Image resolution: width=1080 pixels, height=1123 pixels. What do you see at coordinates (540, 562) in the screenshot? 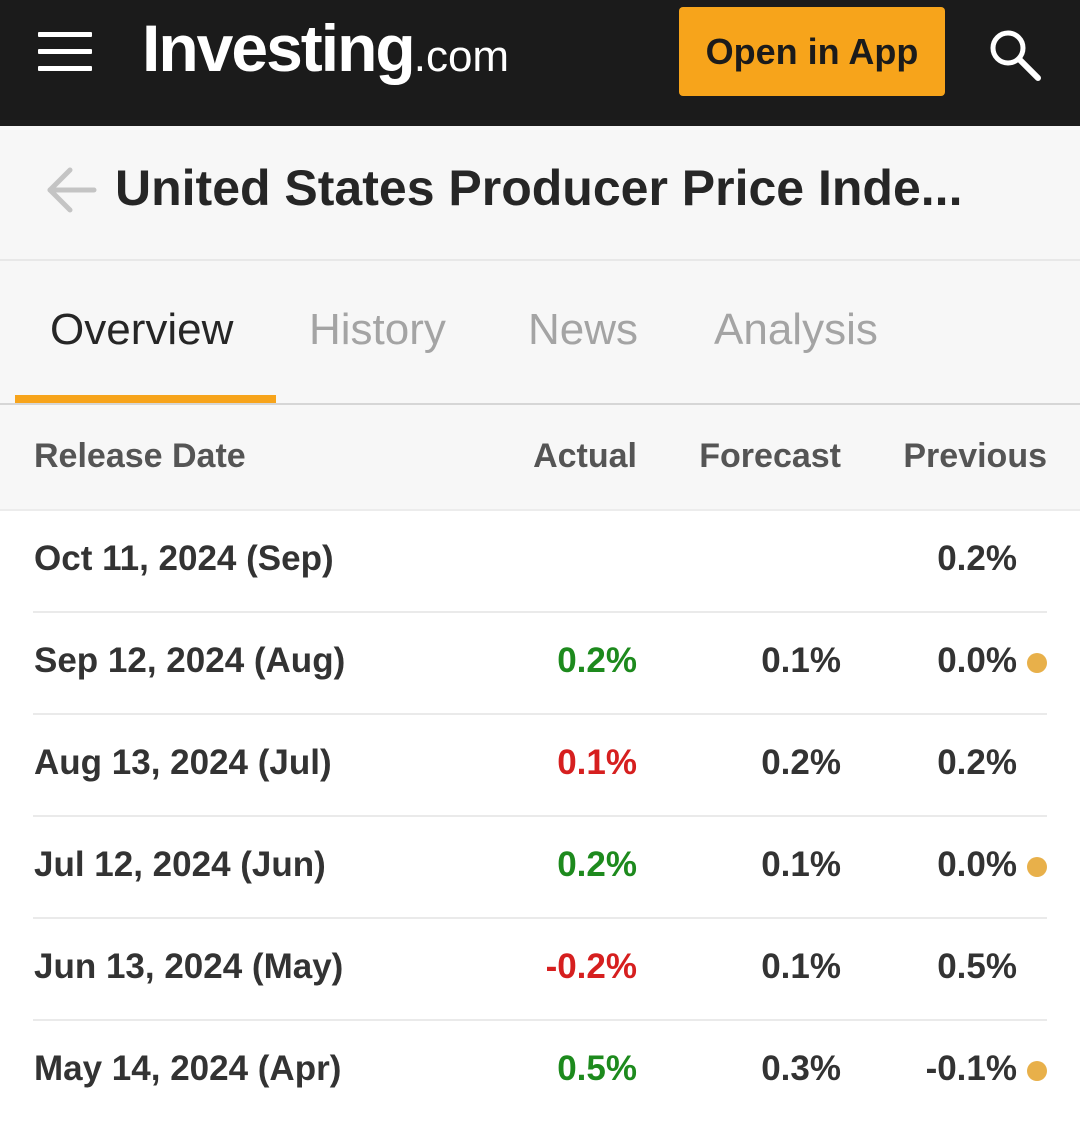
I see `table-row: Oct 11, 2024 (Sep) 0.2%` at bounding box center [540, 562].